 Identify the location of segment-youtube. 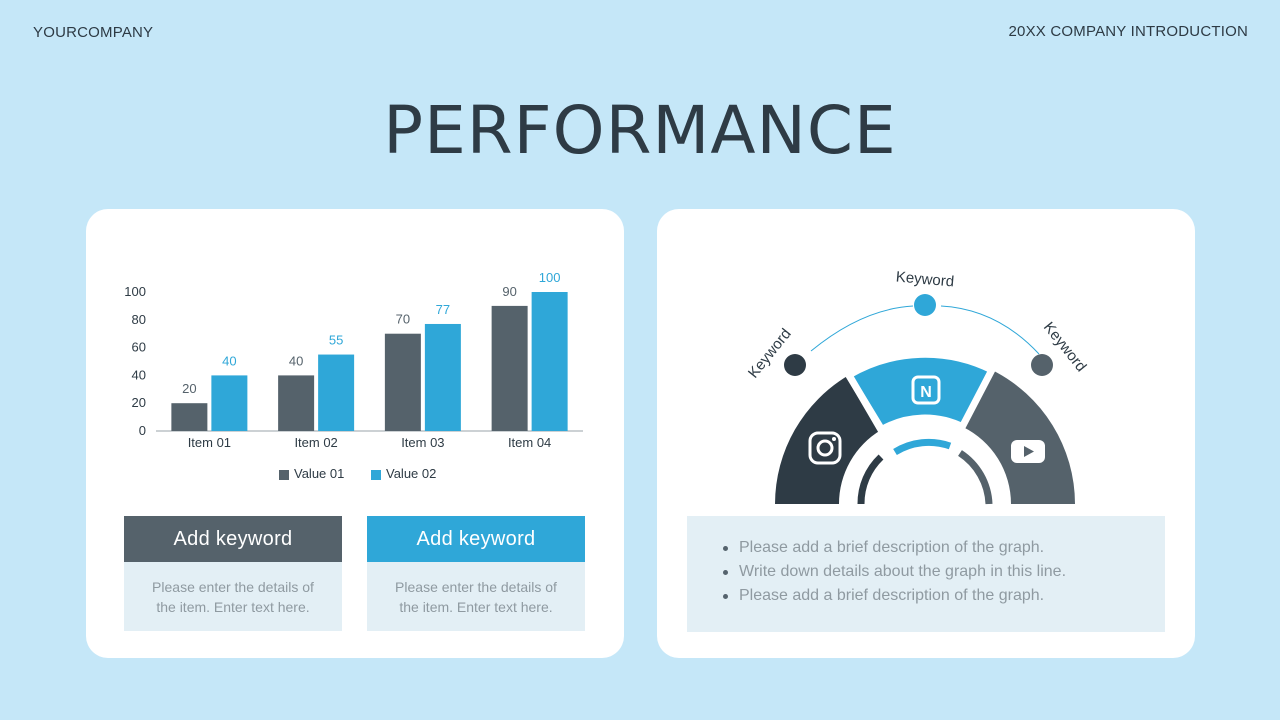
(1019, 437).